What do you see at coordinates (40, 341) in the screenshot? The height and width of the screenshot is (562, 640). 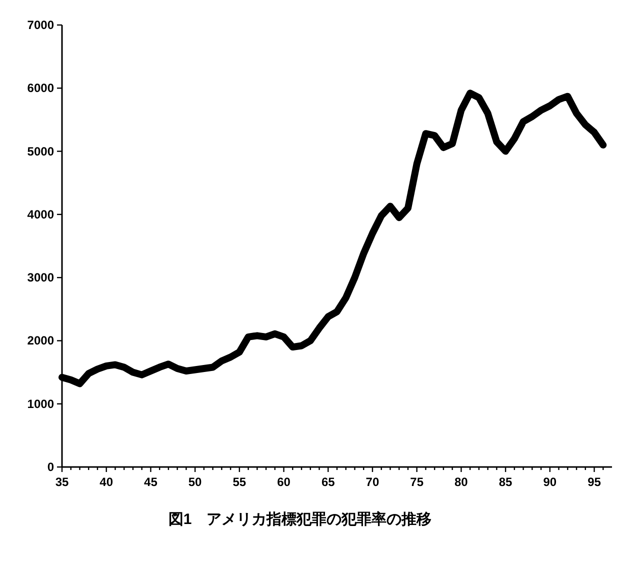 I see `y-tick-label: 2000` at bounding box center [40, 341].